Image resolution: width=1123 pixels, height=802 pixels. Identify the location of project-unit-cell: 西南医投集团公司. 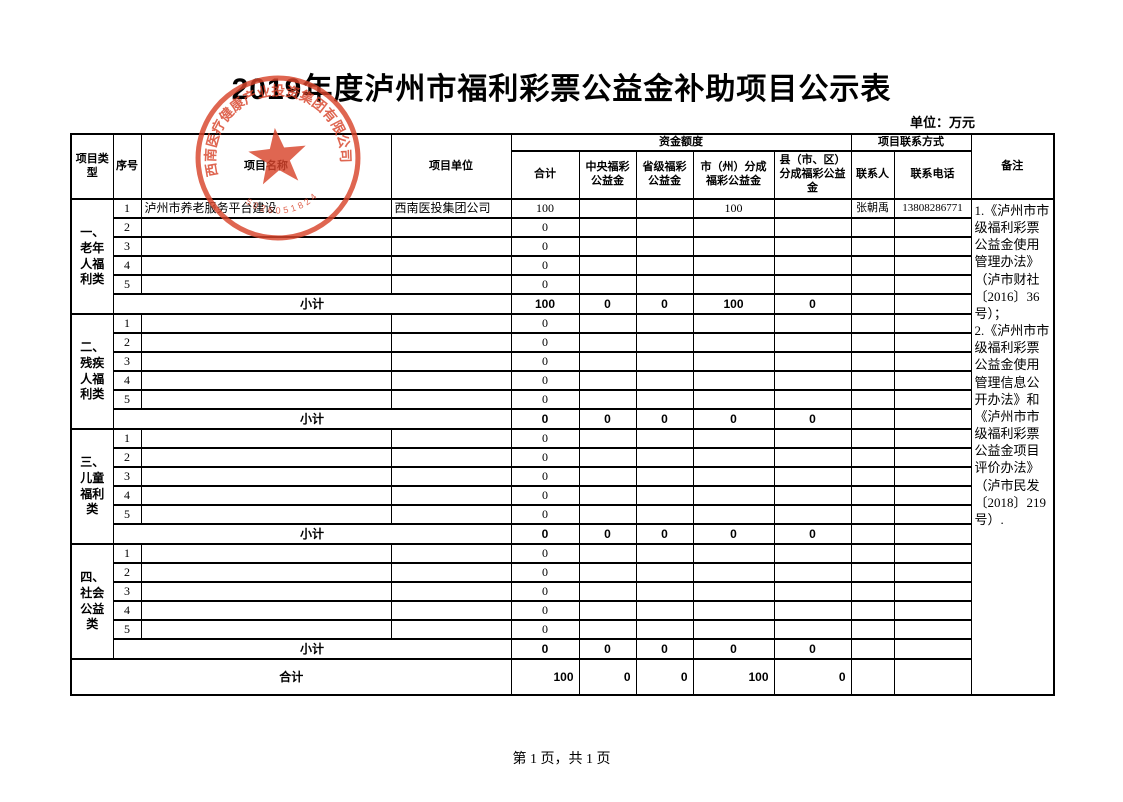
(451, 208).